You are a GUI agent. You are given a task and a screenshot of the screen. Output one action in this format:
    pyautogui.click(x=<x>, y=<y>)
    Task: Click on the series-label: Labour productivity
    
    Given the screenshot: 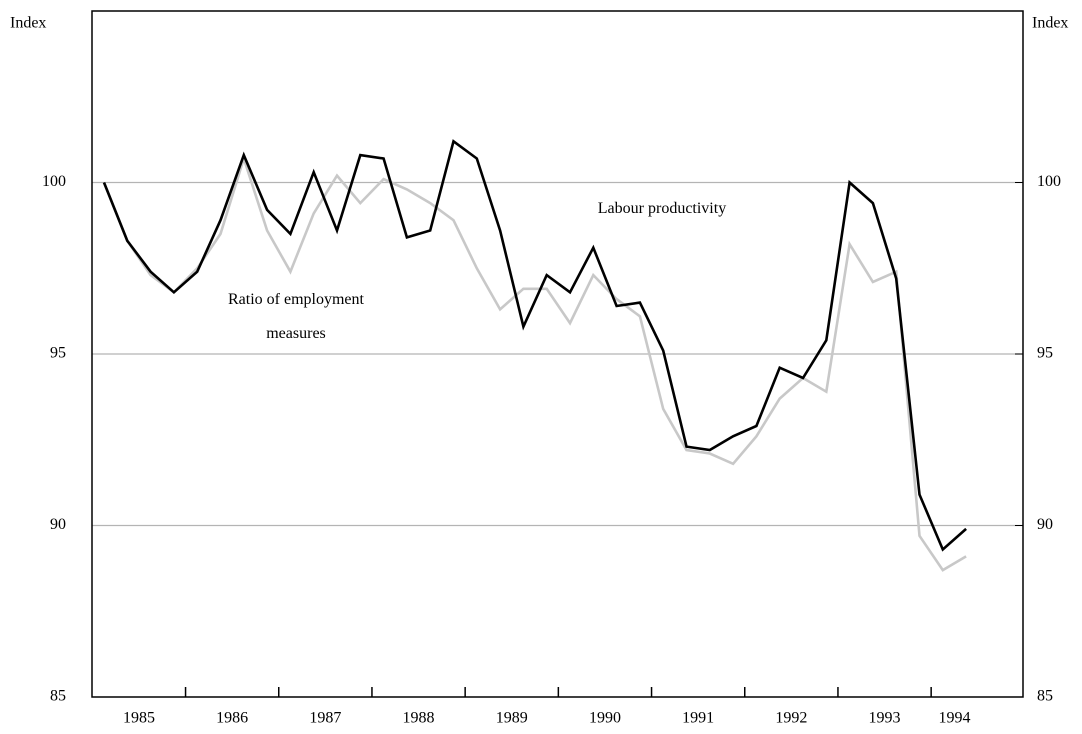 What is the action you would take?
    pyautogui.click(x=662, y=208)
    